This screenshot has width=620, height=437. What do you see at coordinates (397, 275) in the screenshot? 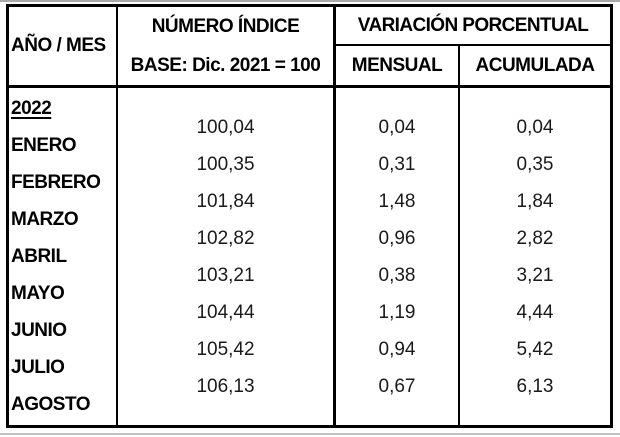
I see `monthly-value: 0,38` at bounding box center [397, 275].